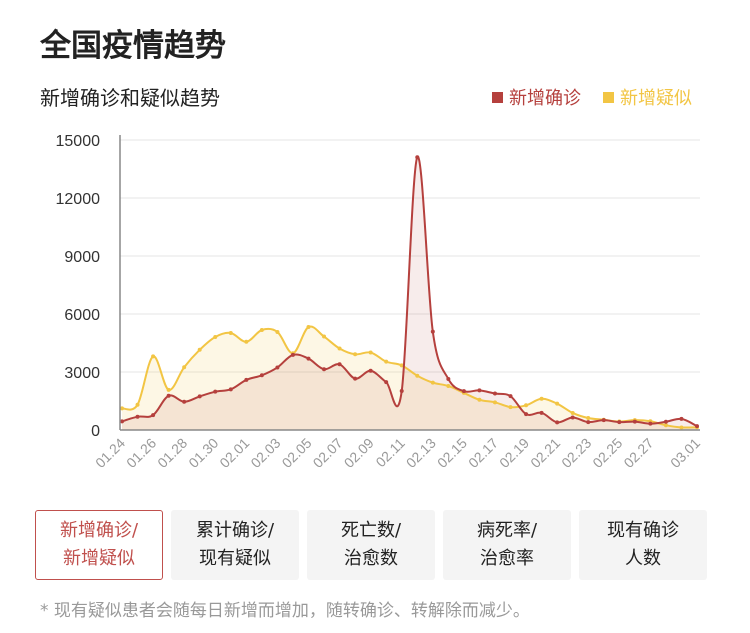 The image size is (750, 633). What do you see at coordinates (130, 98) in the screenshot?
I see `chart-title: 新增确诊和疑似趋势` at bounding box center [130, 98].